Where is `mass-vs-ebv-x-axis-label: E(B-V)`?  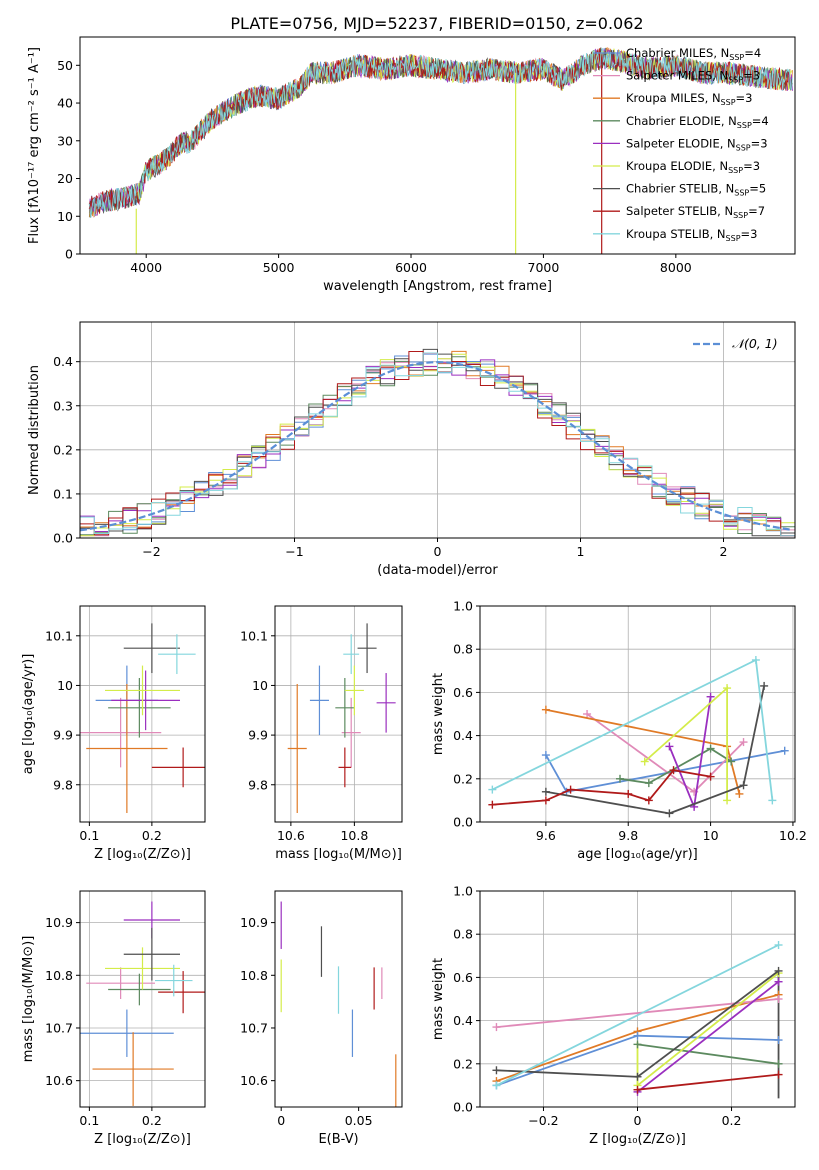
mass-vs-ebv-x-axis-label: E(B-V) is located at coordinates (338, 1139).